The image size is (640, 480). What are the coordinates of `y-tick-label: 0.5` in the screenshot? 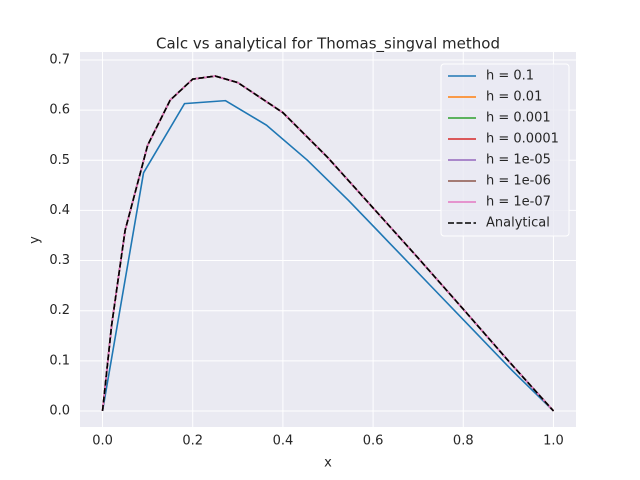 It's located at (59, 160).